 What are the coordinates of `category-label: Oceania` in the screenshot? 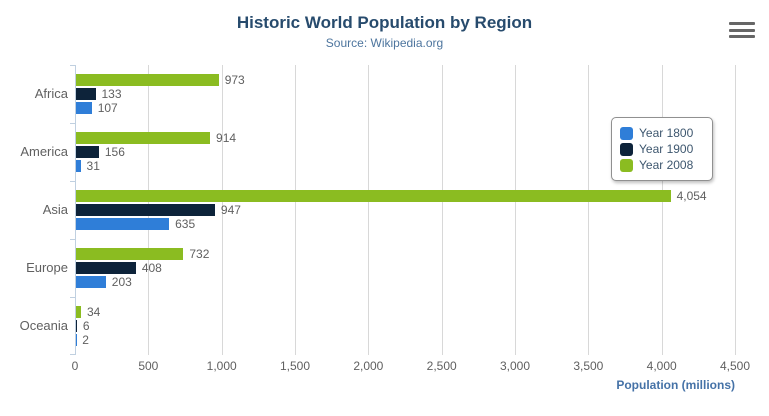 It's located at (43, 325).